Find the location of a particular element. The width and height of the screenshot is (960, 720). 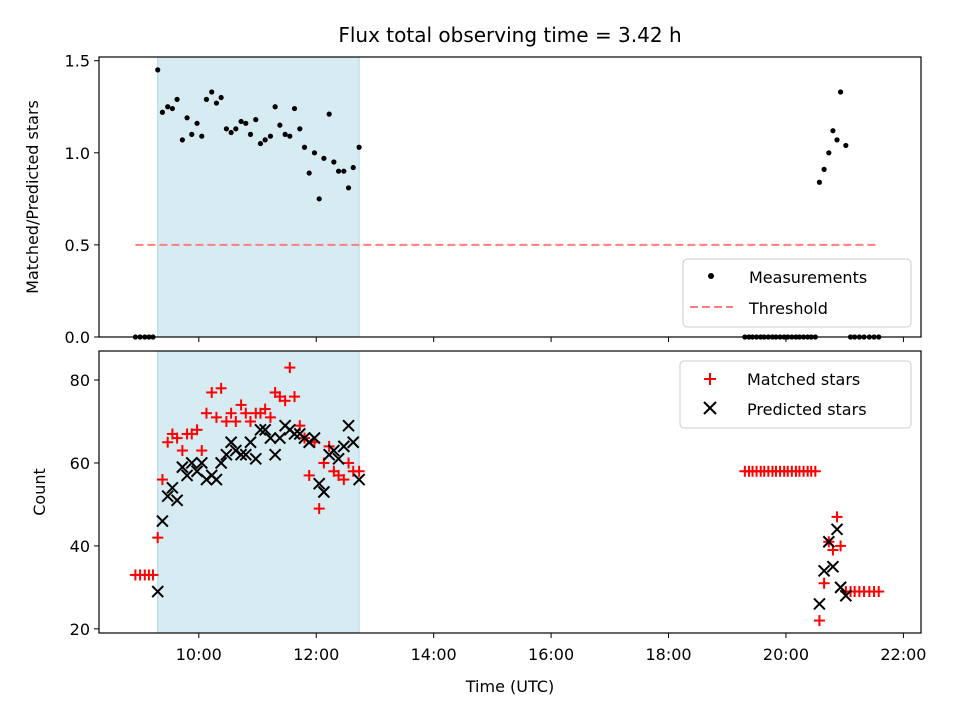

legend-matched-symbol is located at coordinates (710, 379).